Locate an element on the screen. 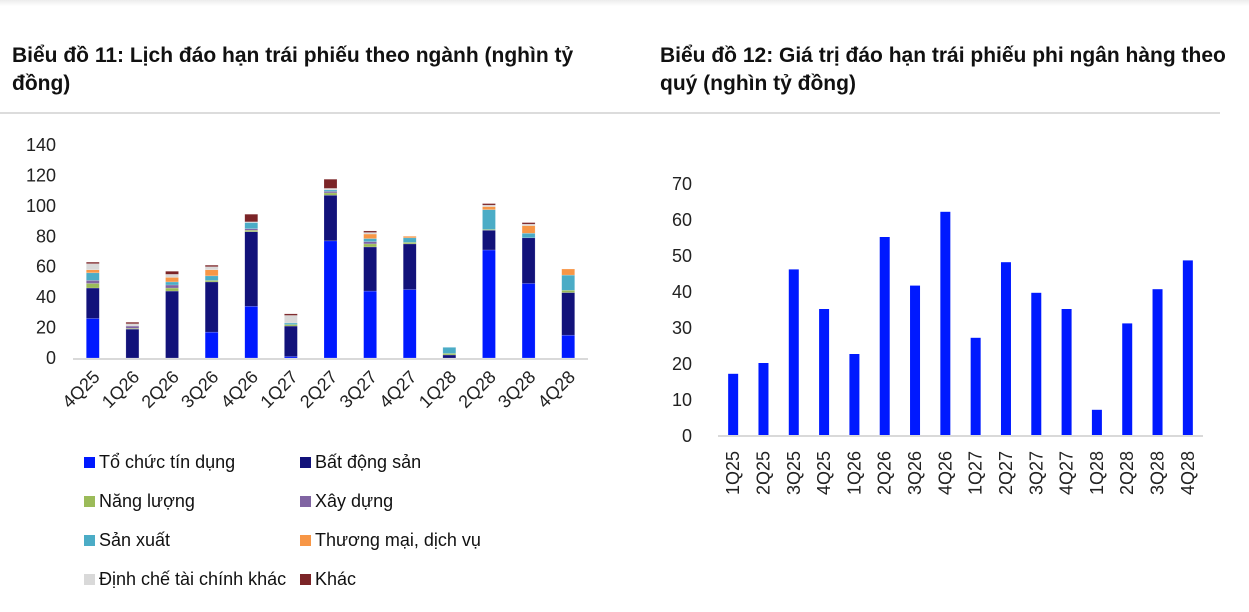 The height and width of the screenshot is (612, 1249). x-tick-label: 3Q25 is located at coordinates (794, 473).